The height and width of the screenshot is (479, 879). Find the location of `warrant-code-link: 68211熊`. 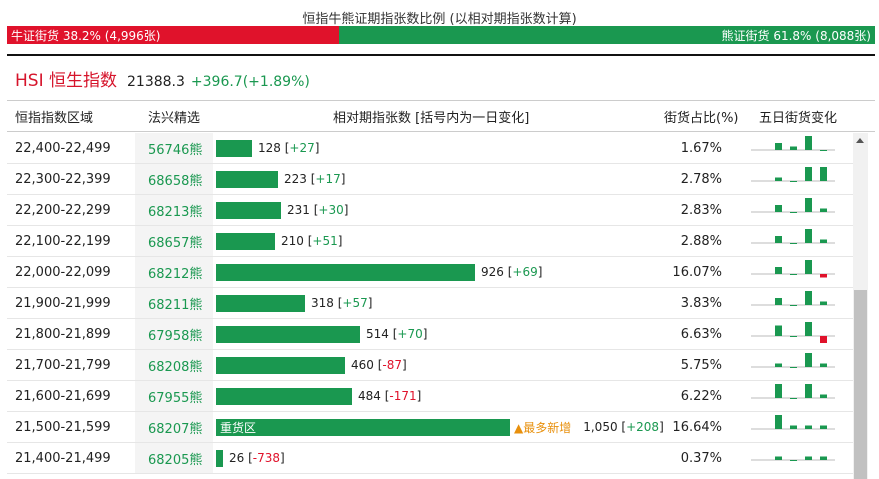

warrant-code-link: 68211熊 is located at coordinates (175, 305).